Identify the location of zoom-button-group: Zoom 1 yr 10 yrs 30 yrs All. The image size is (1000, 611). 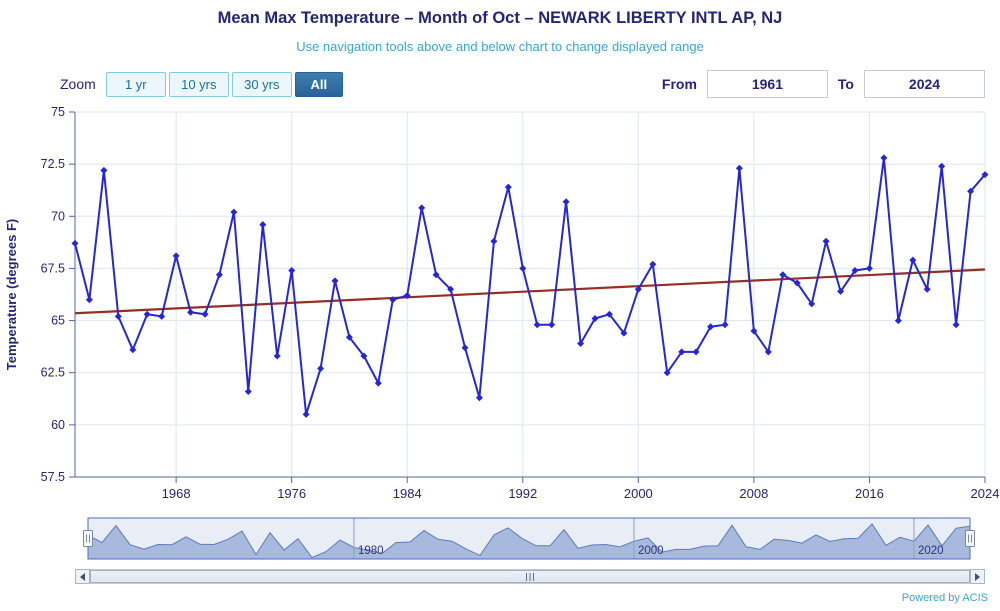
(203, 84).